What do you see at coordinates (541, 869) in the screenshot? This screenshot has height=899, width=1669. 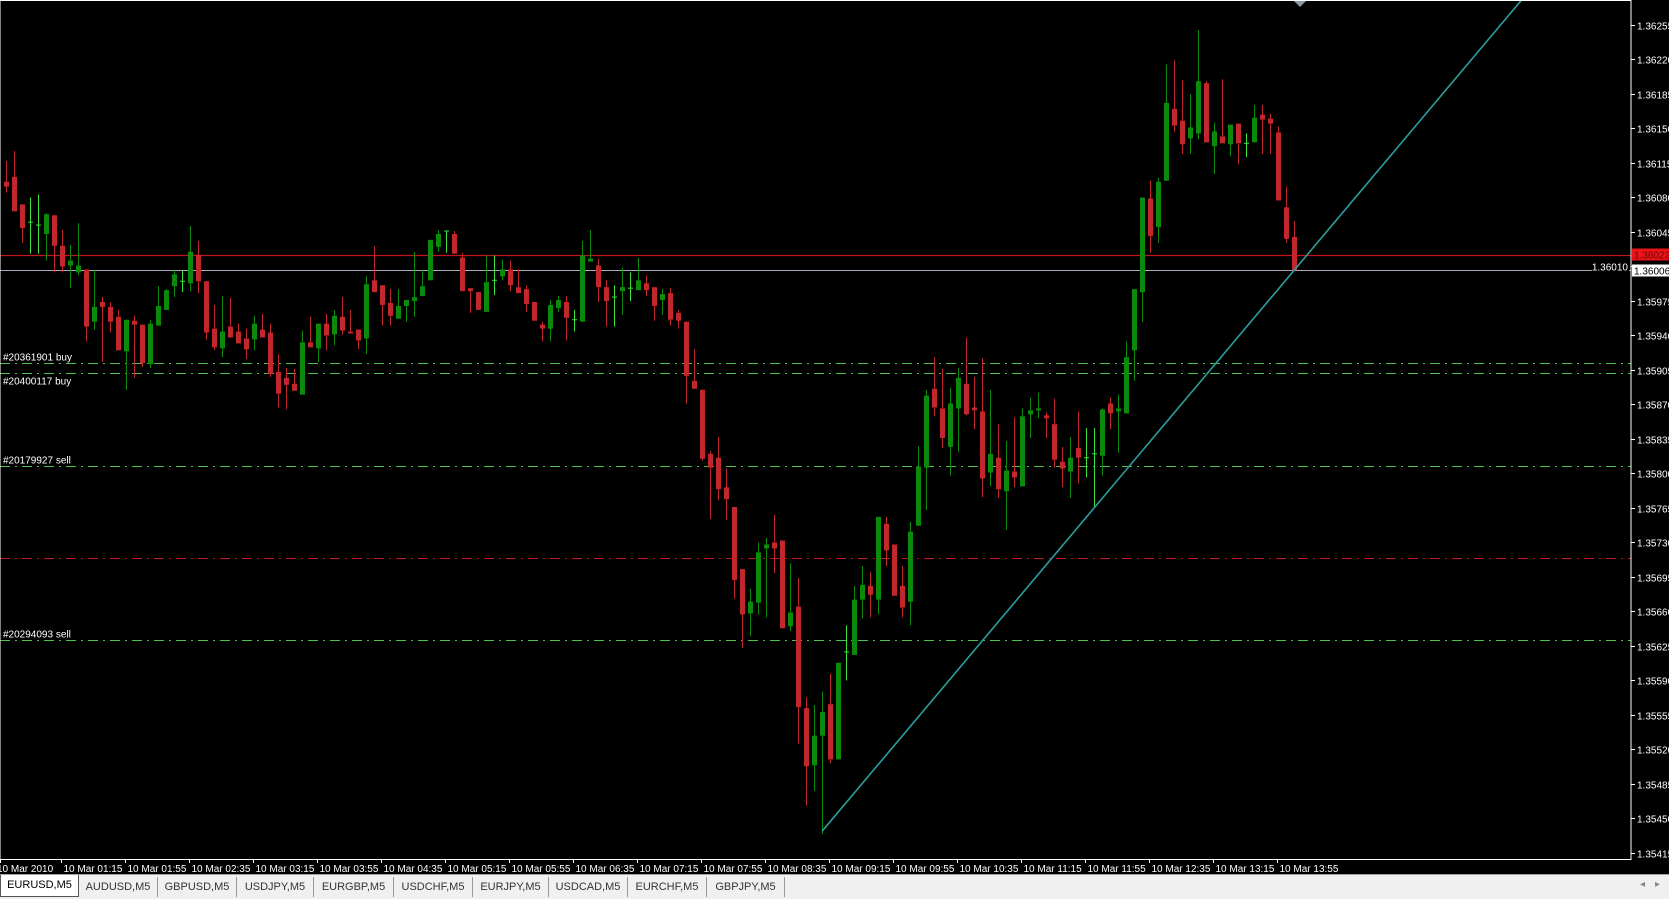 I see `time-tick-label: 10 Mar 05:55` at bounding box center [541, 869].